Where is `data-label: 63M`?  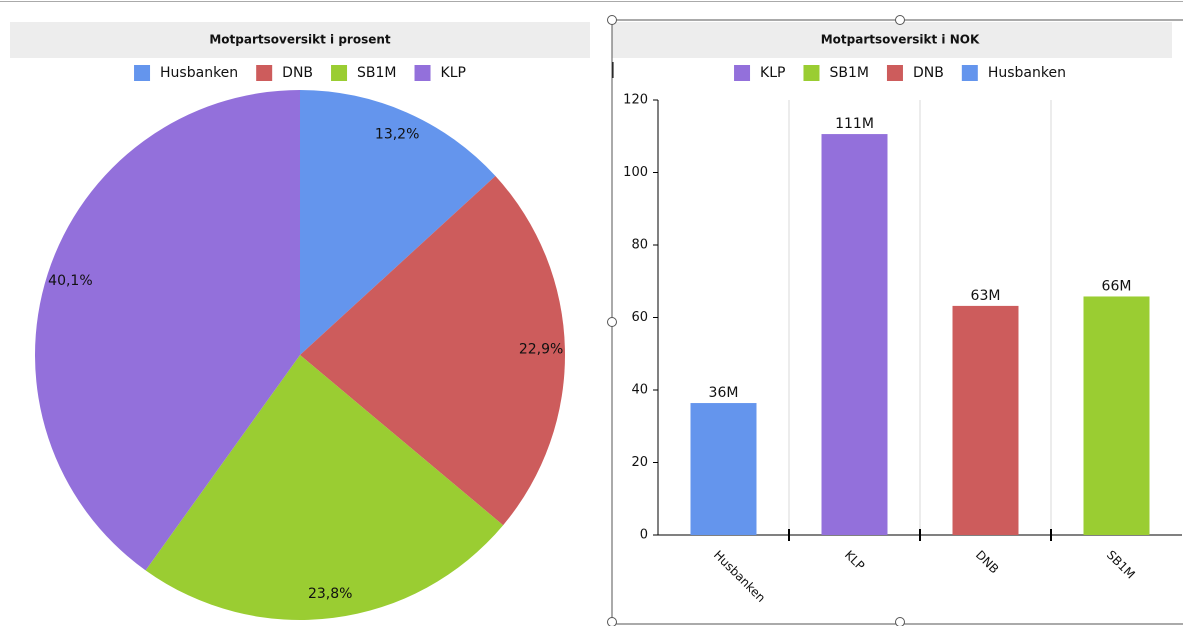 data-label: 63M is located at coordinates (986, 296).